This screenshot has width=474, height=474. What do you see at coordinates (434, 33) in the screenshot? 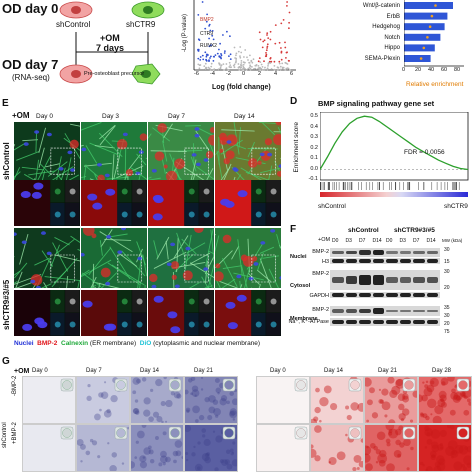
I see `enrichment-bars-svg` at bounding box center [434, 33].